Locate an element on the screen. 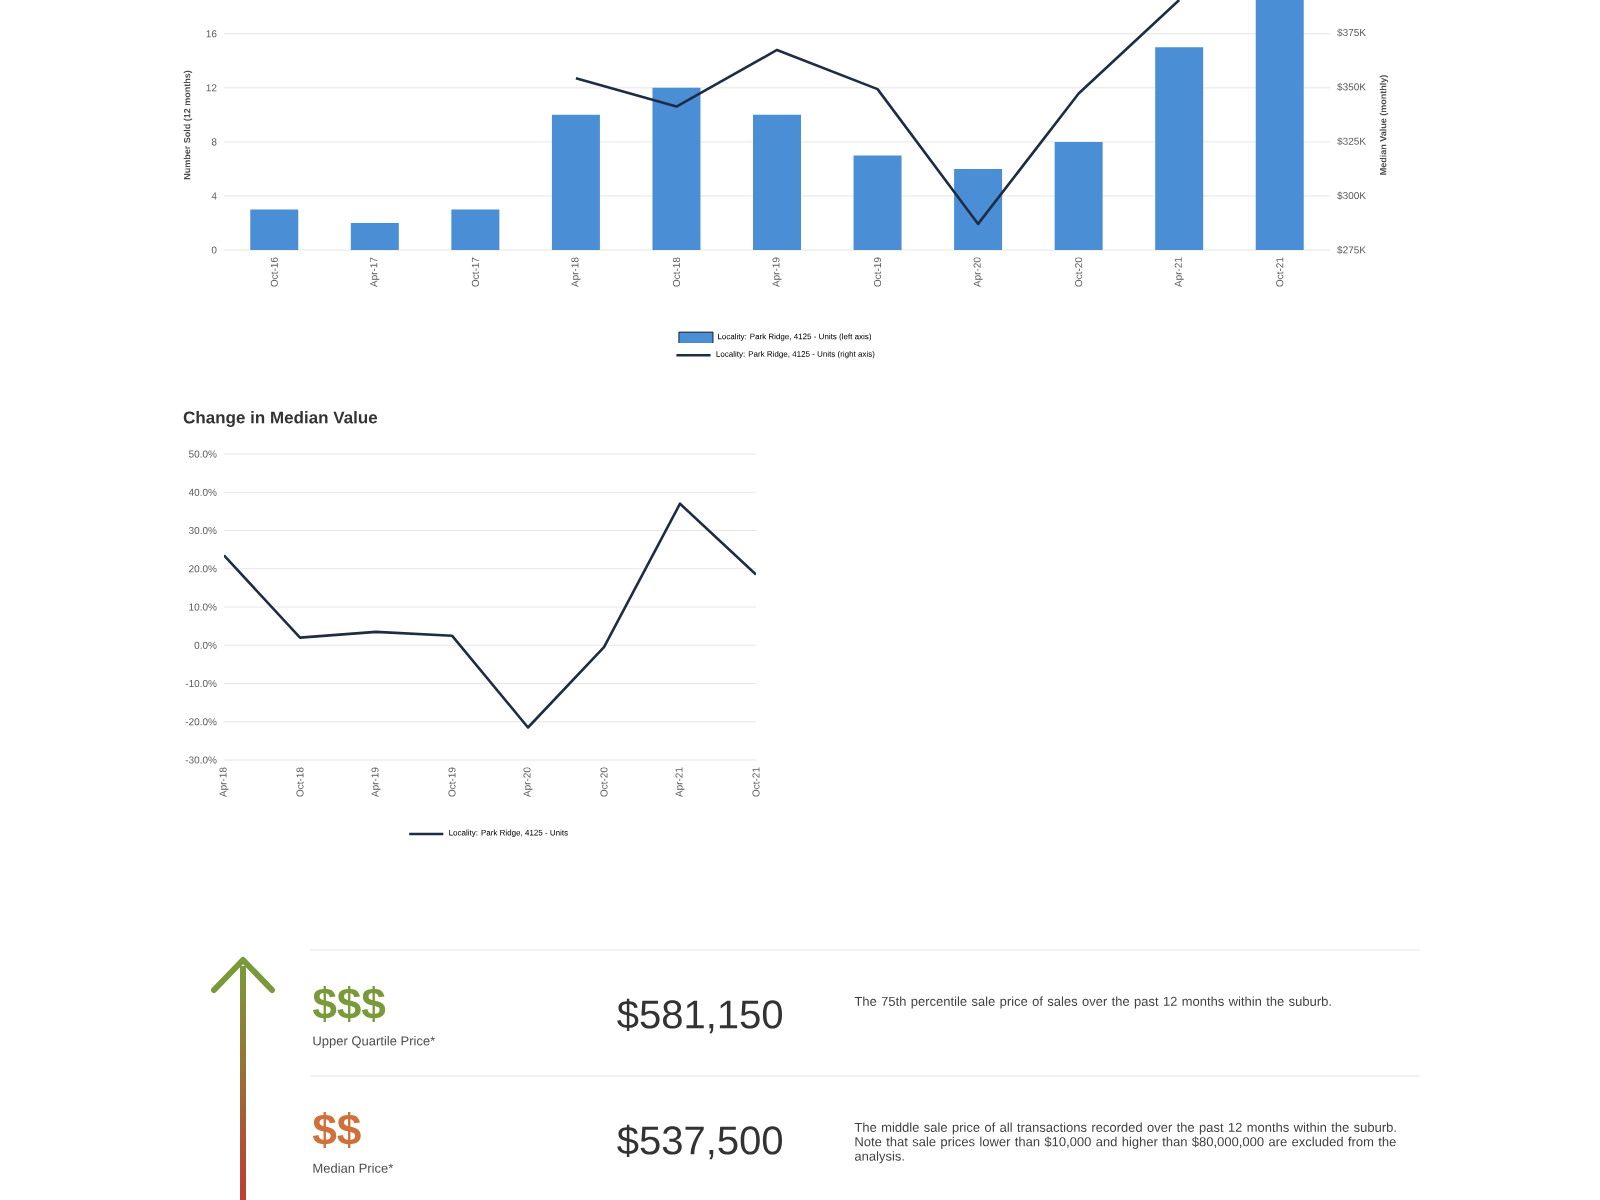 Image resolution: width=1600 pixels, height=1200 pixels. text: $537,500 is located at coordinates (699, 1142).